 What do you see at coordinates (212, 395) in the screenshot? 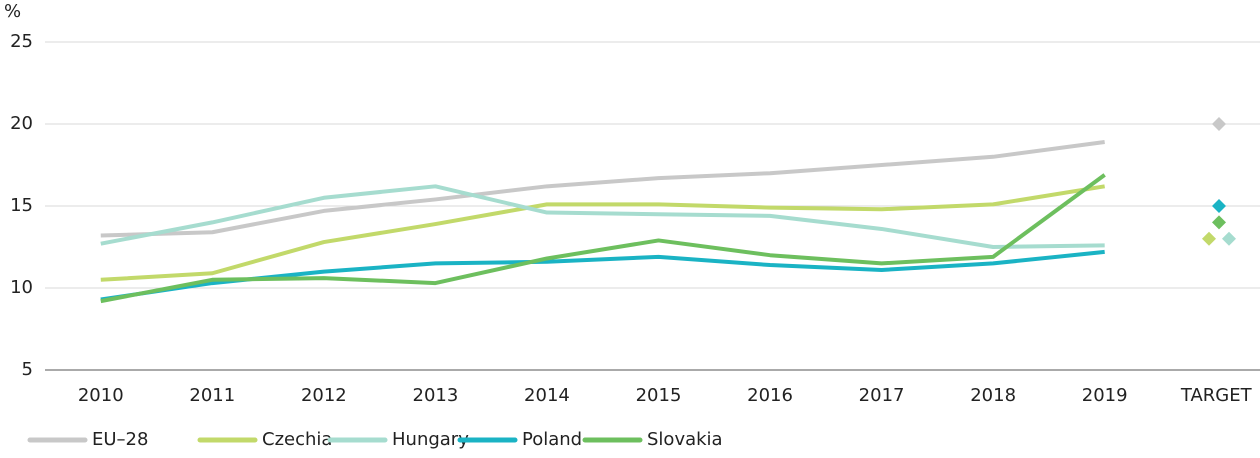
I see `x-tick-label: 2011` at bounding box center [212, 395].